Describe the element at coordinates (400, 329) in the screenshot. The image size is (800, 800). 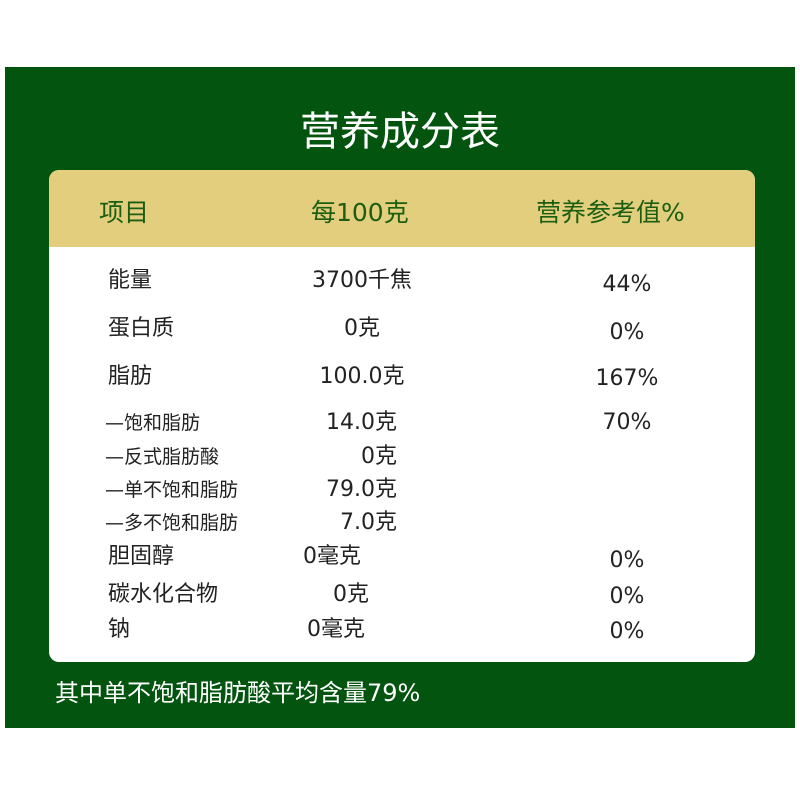
I see `table-row: 蛋白质 0克 0%` at that location.